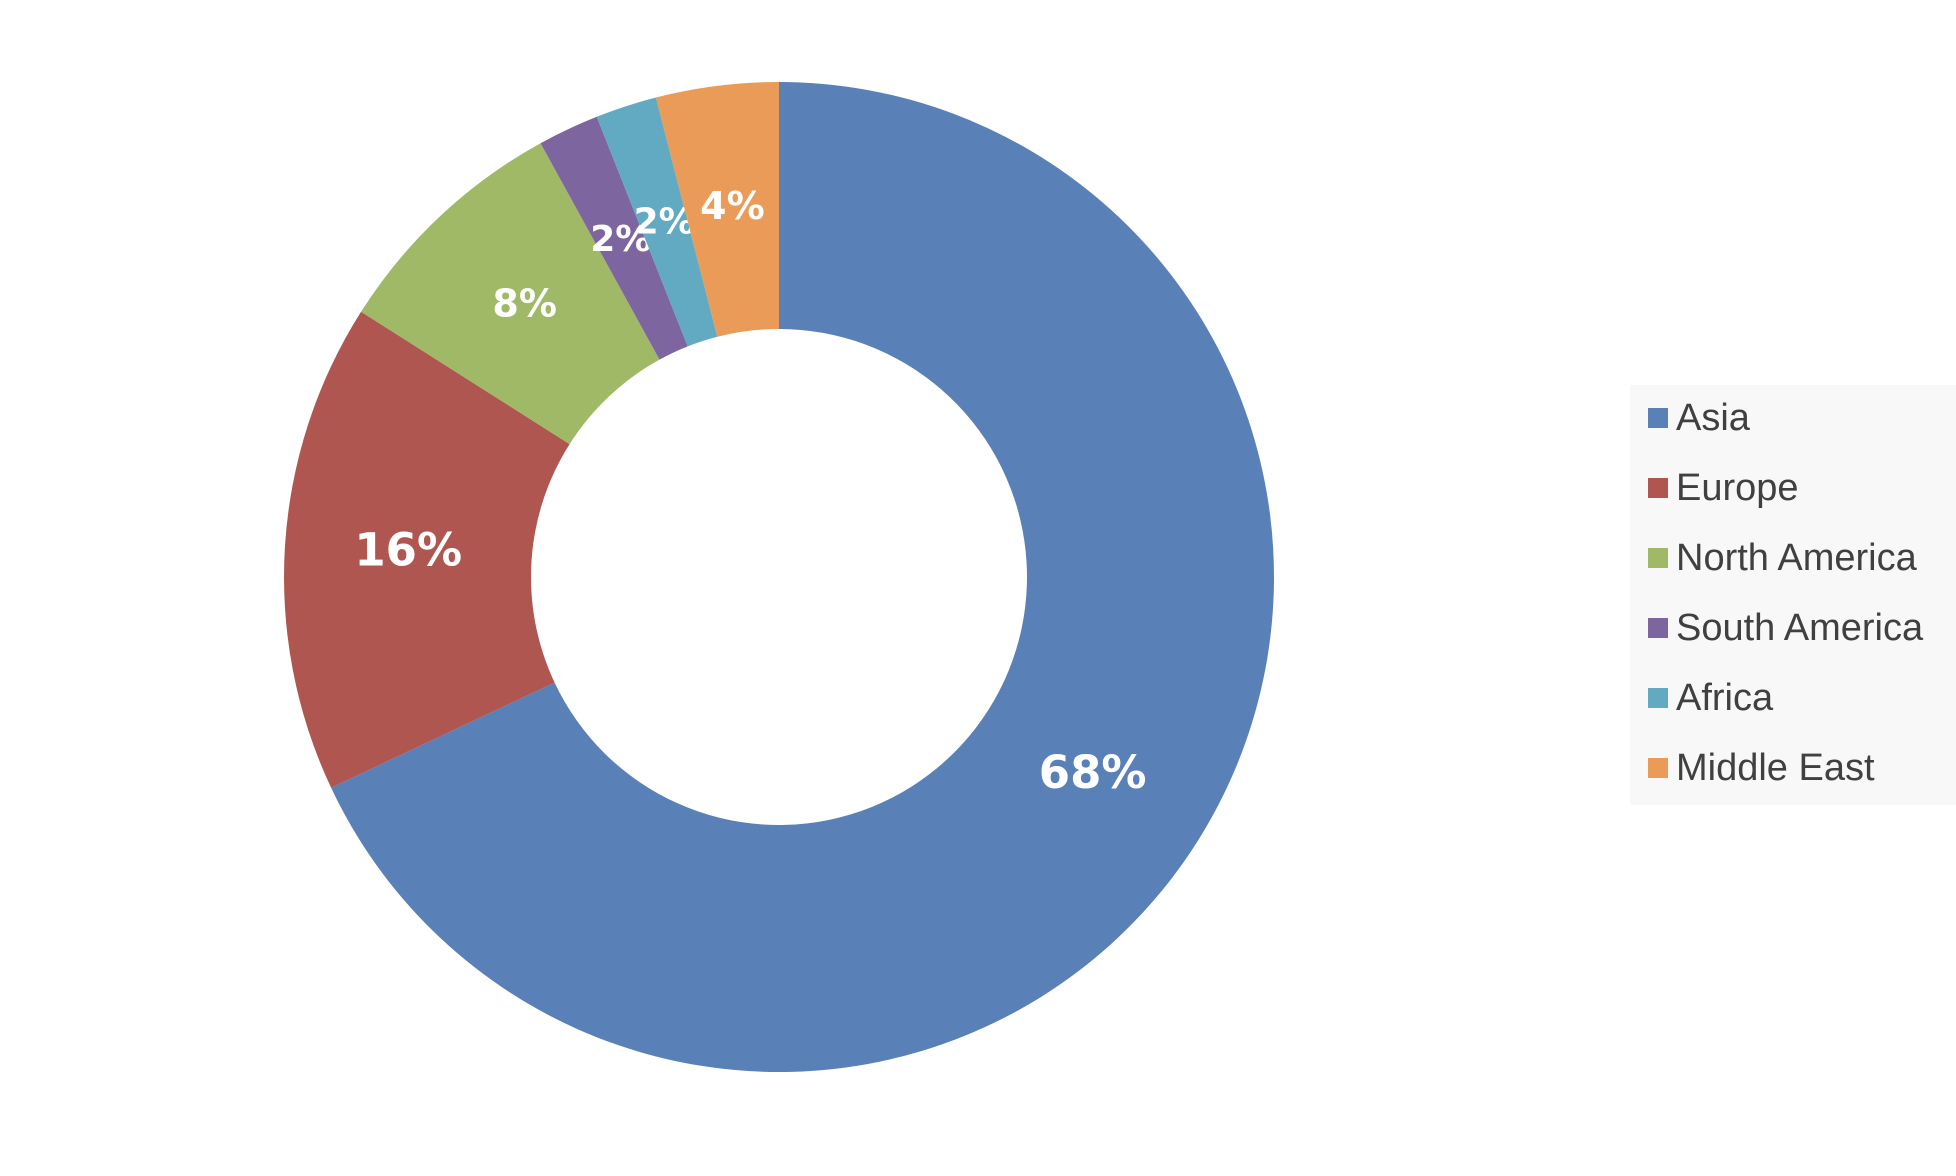  What do you see at coordinates (1800, 628) in the screenshot?
I see `legend-label: South America` at bounding box center [1800, 628].